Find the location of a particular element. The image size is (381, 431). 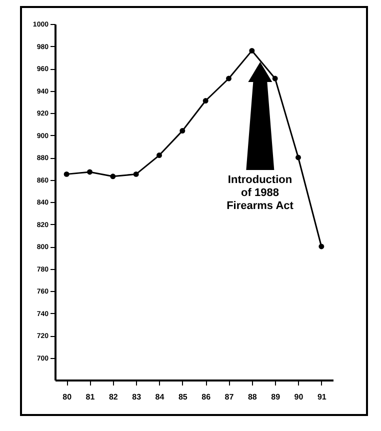

x-tick-label: 81 is located at coordinates (91, 397).